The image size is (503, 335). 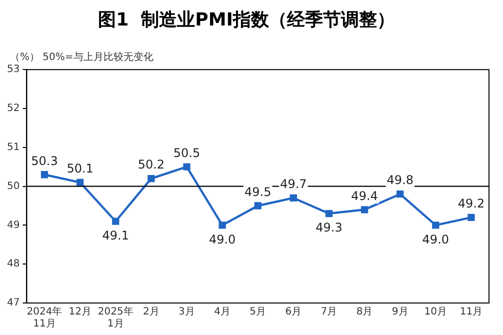 What do you see at coordinates (13, 303) in the screenshot?
I see `y-tick-label: 47` at bounding box center [13, 303].